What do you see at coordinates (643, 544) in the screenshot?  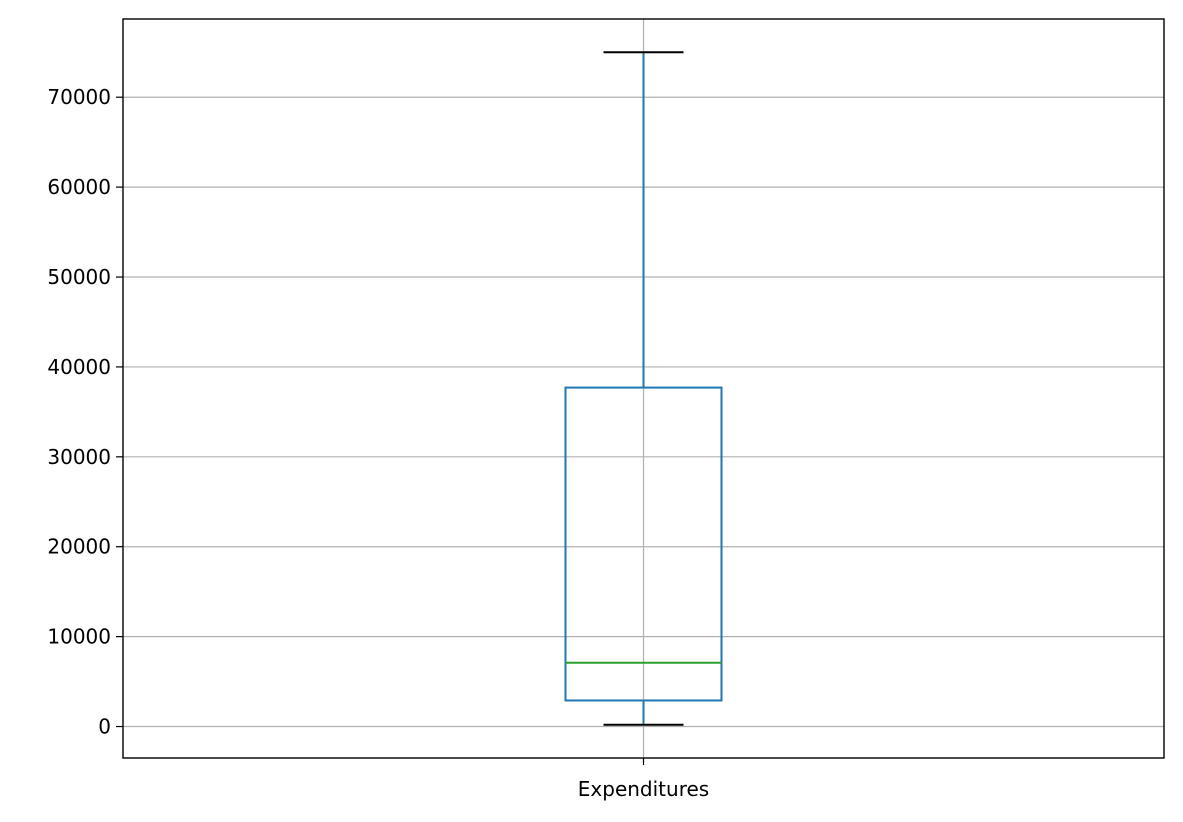 I see `interquartile-box` at bounding box center [643, 544].